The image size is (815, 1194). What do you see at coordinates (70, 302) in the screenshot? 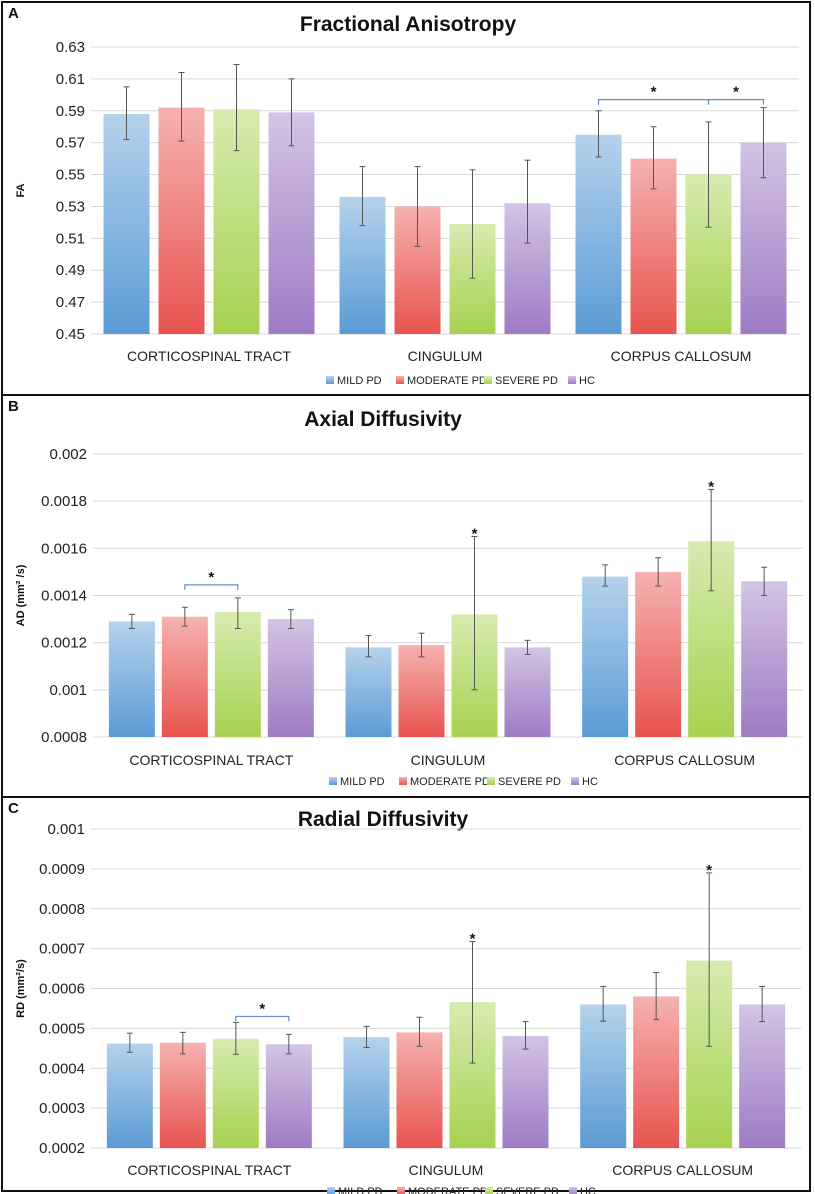
I see `y-tick-label: 0.47` at bounding box center [70, 302].